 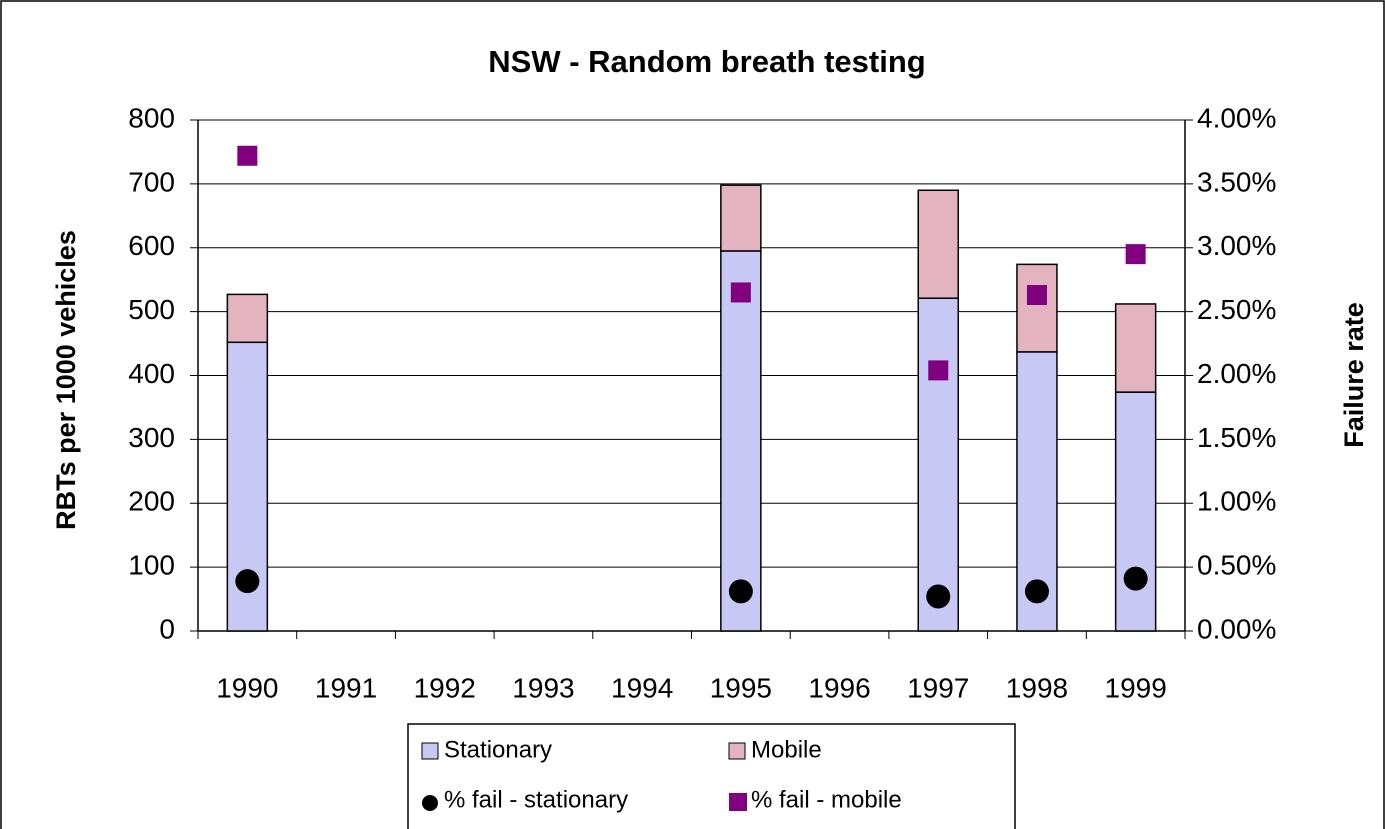 What do you see at coordinates (1236, 117) in the screenshot?
I see `y2-tick-label: 4.00%` at bounding box center [1236, 117].